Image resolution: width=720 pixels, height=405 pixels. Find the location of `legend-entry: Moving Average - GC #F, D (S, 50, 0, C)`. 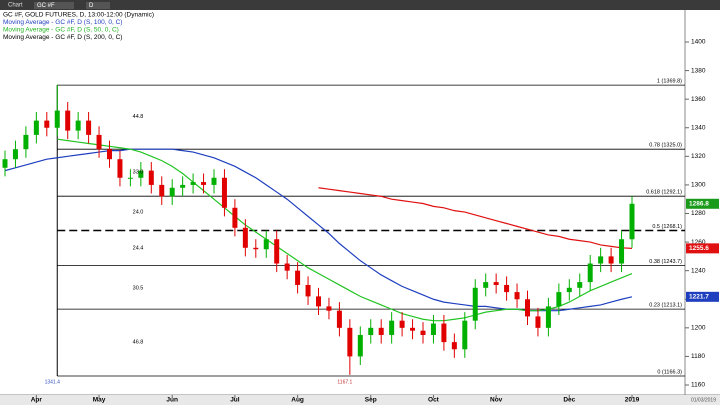

legend-entry: Moving Average - GC #F, D (S, 50, 0, C) is located at coordinates (61, 30).